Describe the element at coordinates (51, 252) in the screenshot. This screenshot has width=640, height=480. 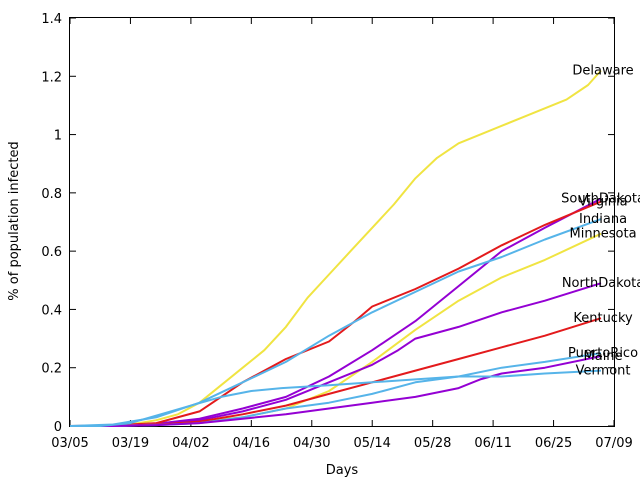
I see `y-tick-label: 0.6` at that location.